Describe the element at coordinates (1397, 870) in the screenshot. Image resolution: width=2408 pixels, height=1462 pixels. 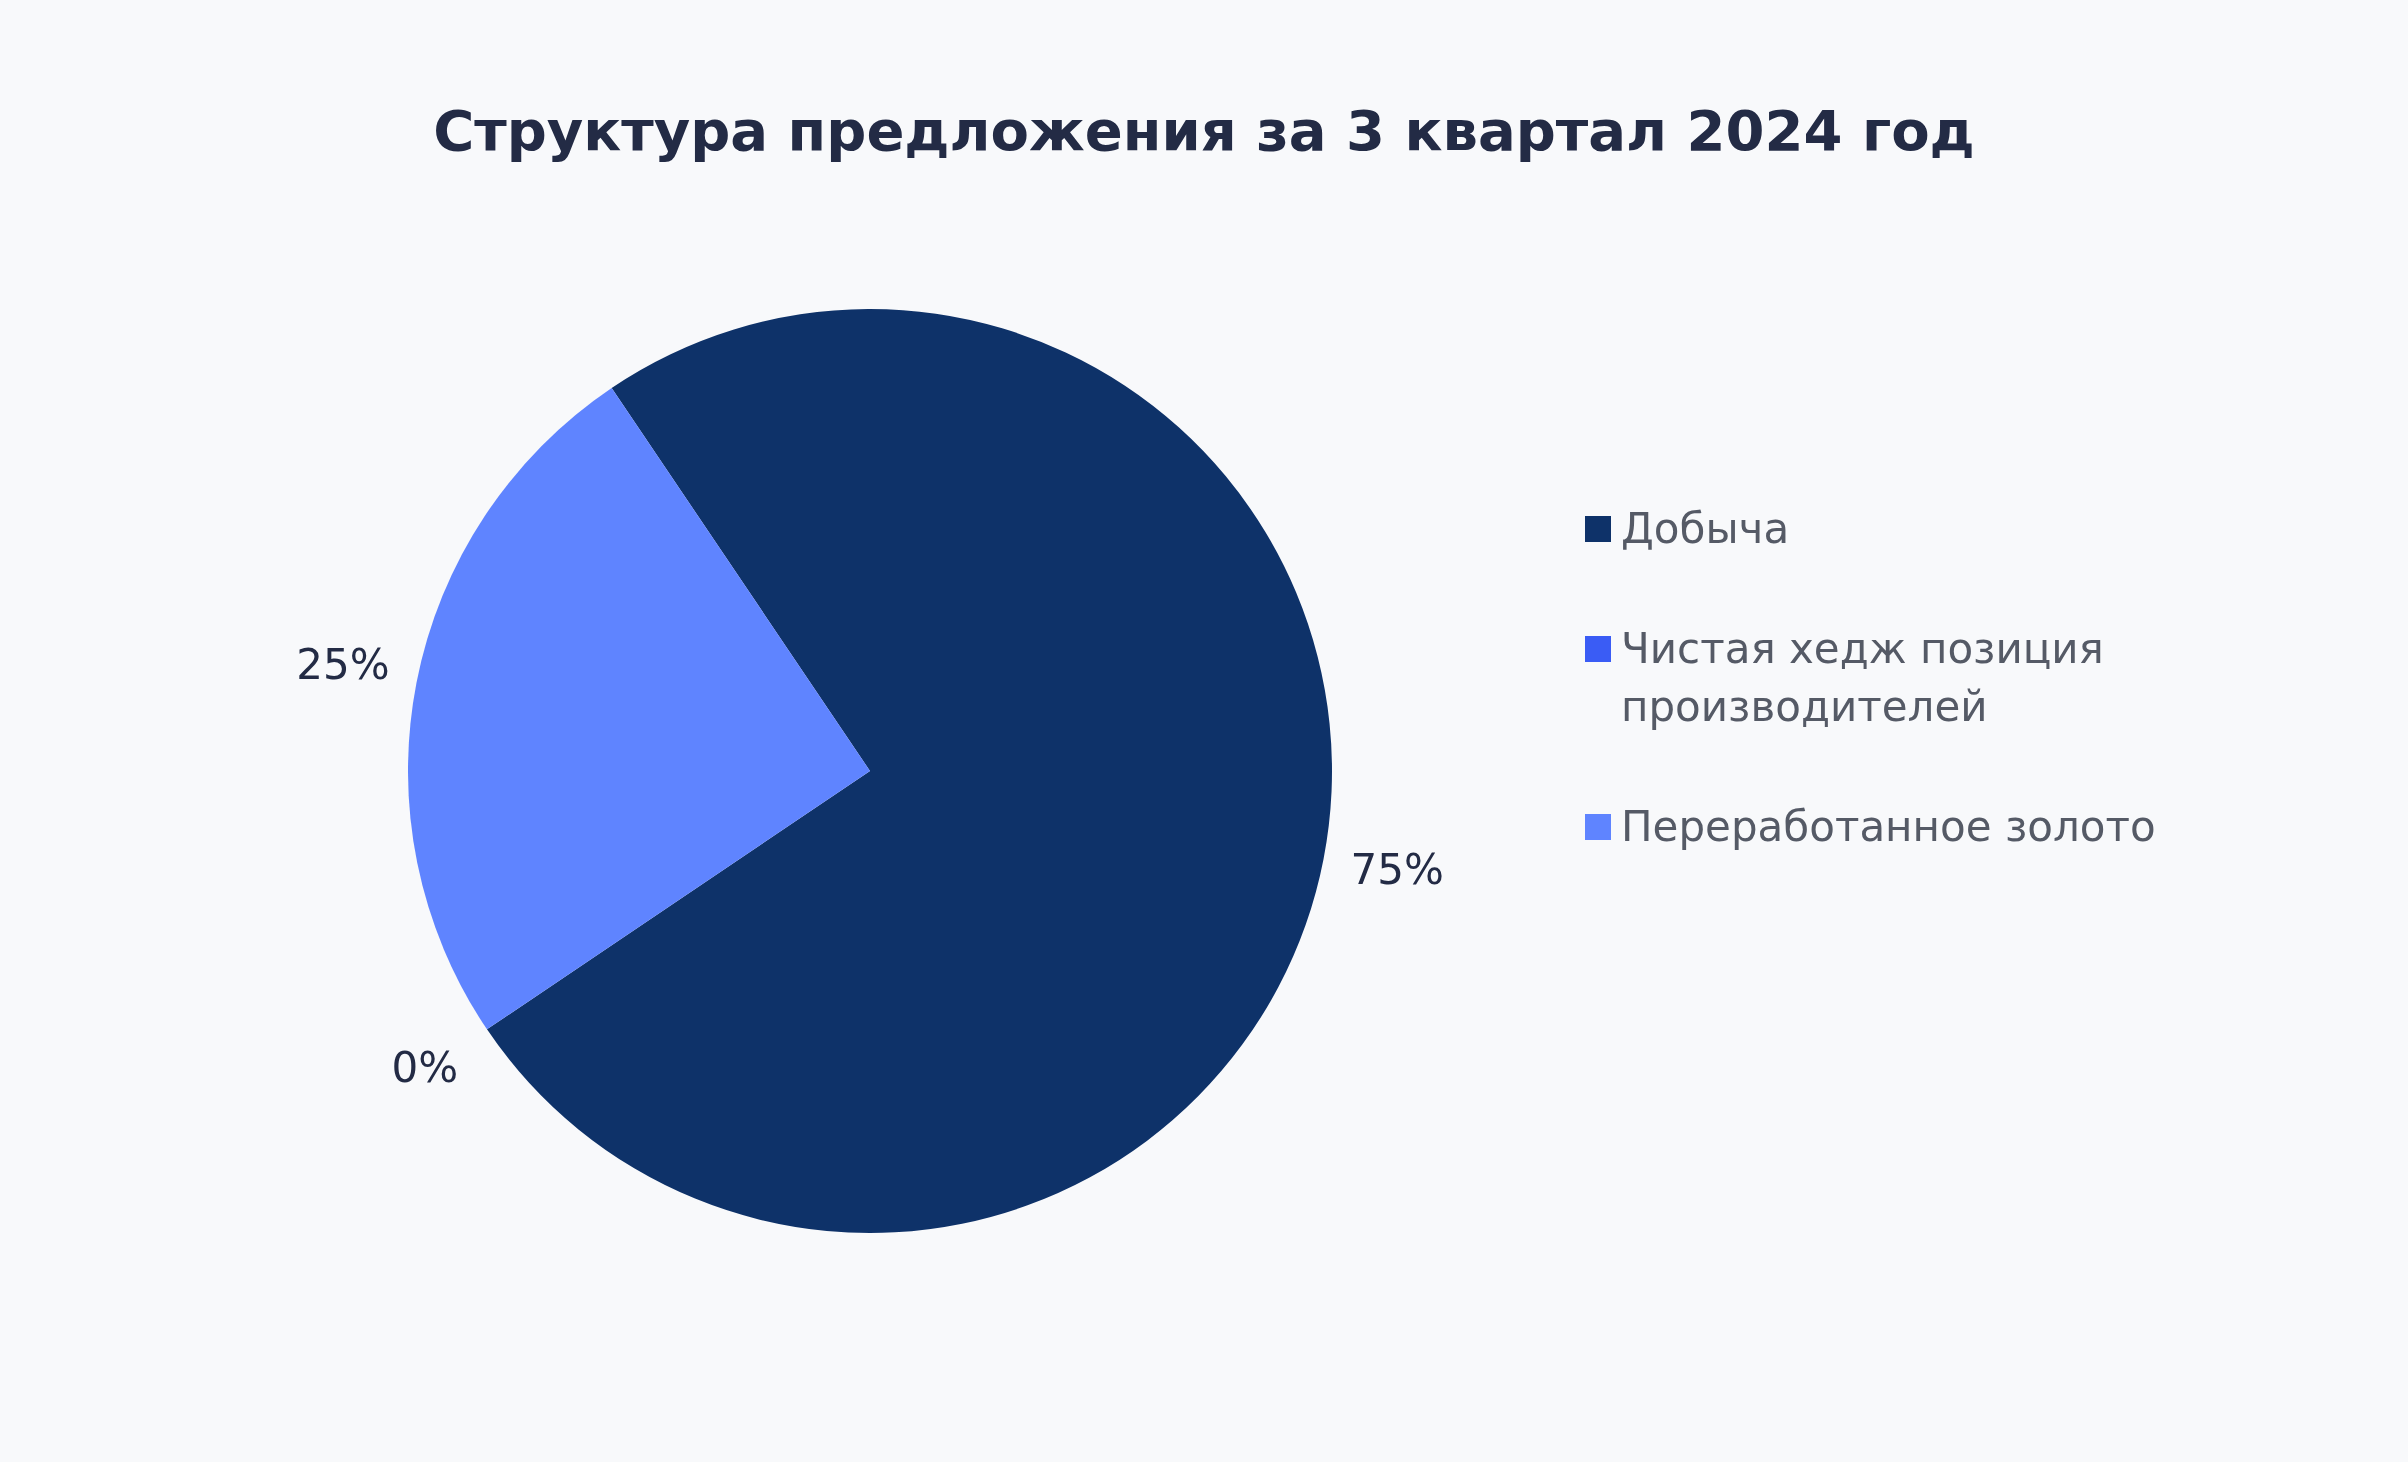
I see `data-label: 75%` at that location.